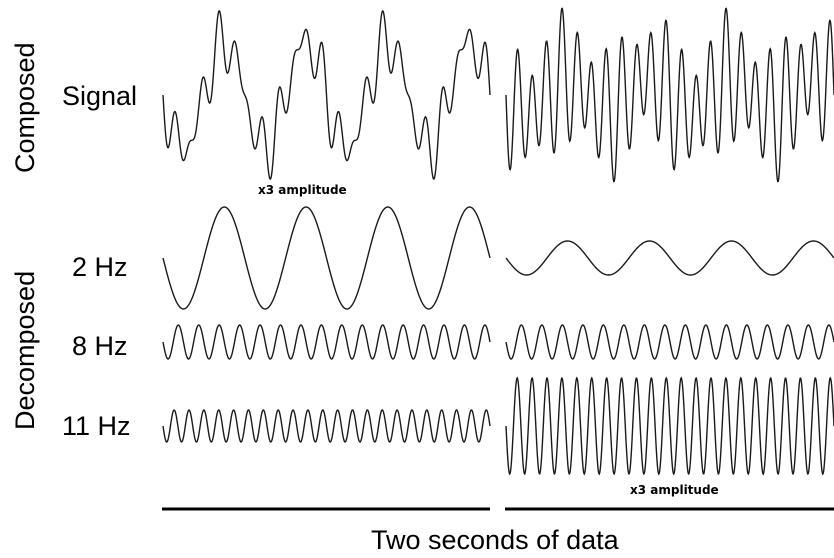  What do you see at coordinates (100, 267) in the screenshot?
I see `2hz-row-label: 2 Hz` at bounding box center [100, 267].